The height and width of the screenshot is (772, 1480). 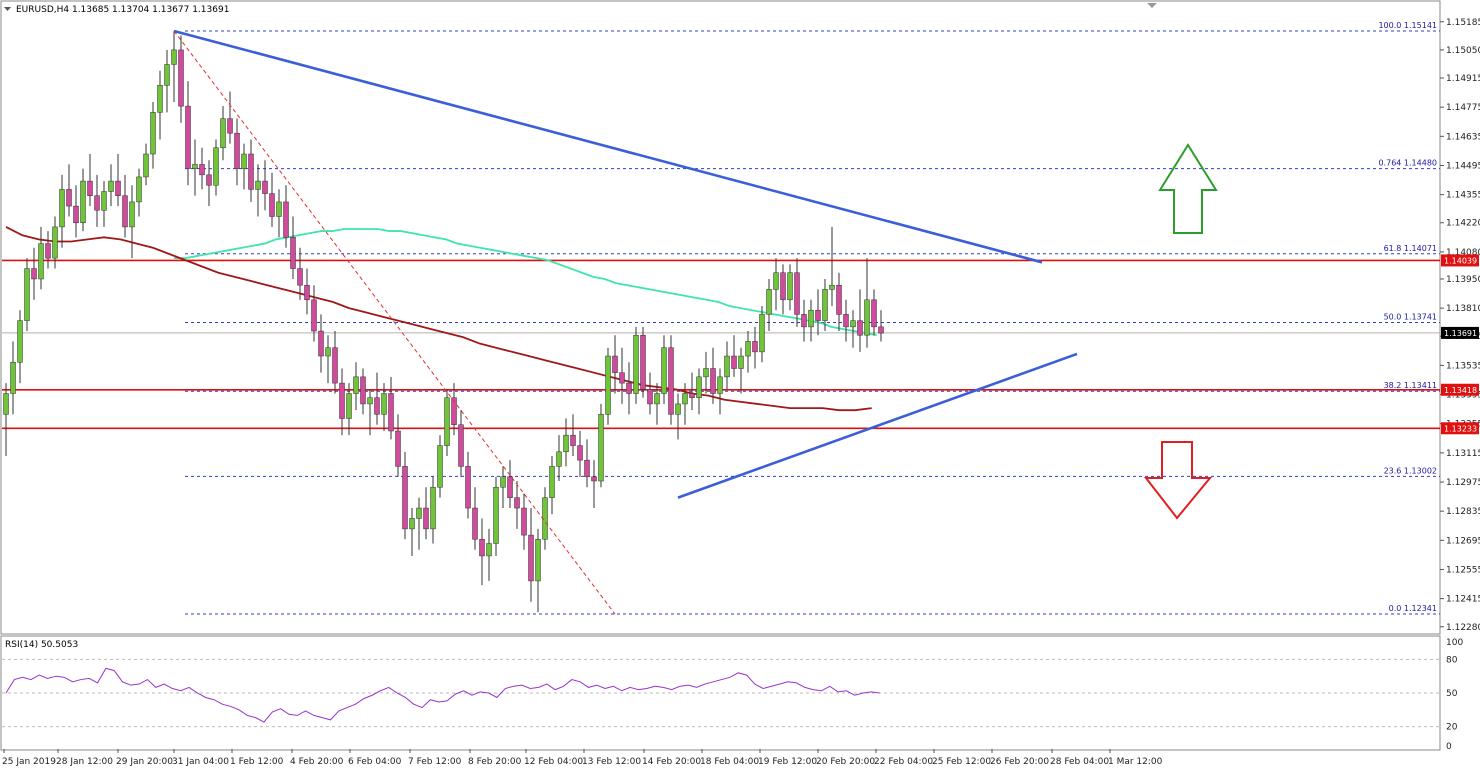 I want to click on y-tick-label: 1.13535, so click(x=1463, y=366).